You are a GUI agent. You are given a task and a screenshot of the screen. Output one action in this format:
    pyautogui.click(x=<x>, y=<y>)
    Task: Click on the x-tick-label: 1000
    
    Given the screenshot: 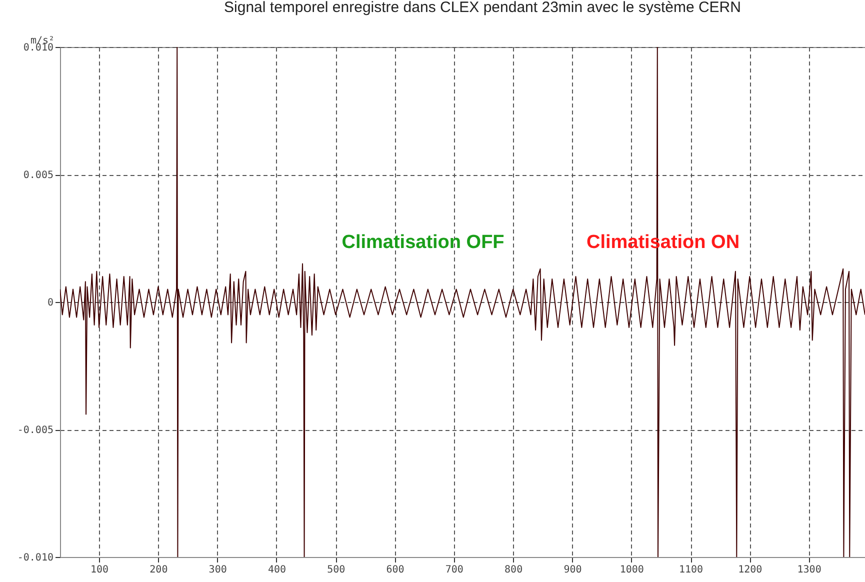 What is the action you would take?
    pyautogui.click(x=632, y=570)
    